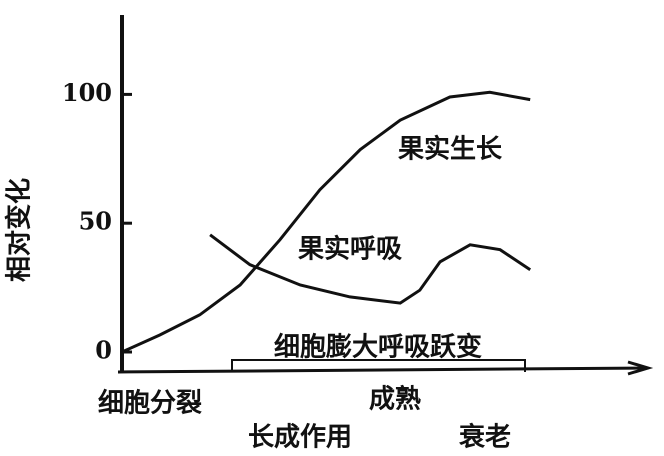 This screenshot has width=664, height=456. Describe the element at coordinates (19, 230) in the screenshot. I see `y-axis-label: 相对变化` at that location.